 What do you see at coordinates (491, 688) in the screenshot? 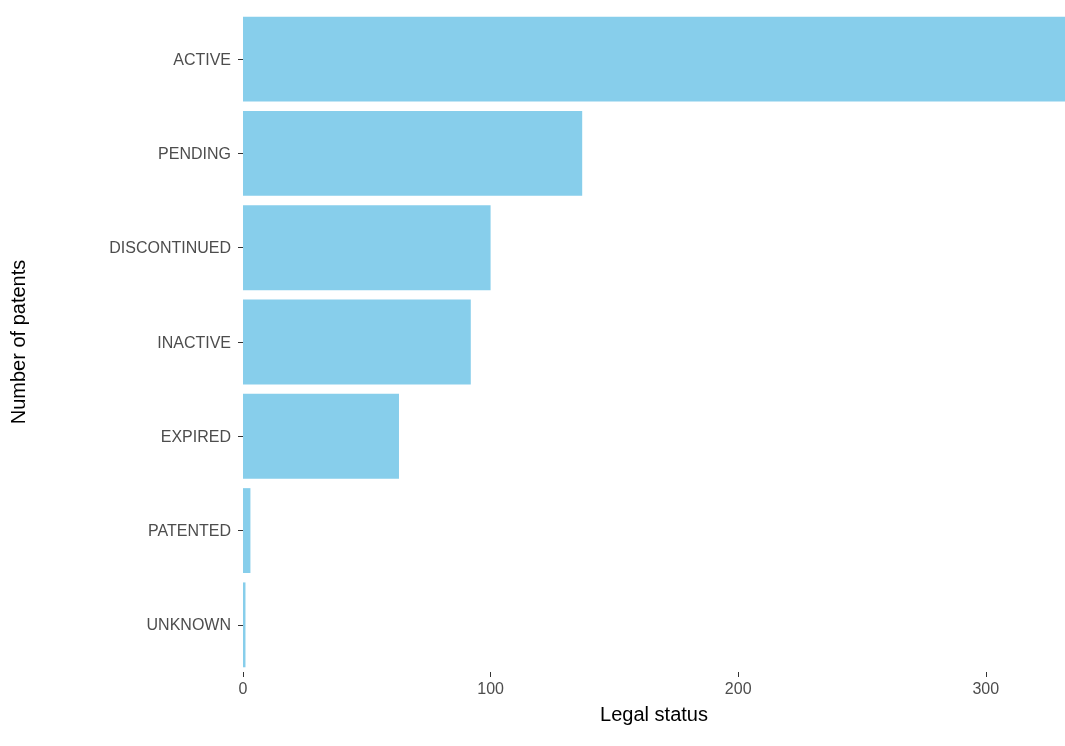
I see `x-tick-label: 100` at bounding box center [491, 688].